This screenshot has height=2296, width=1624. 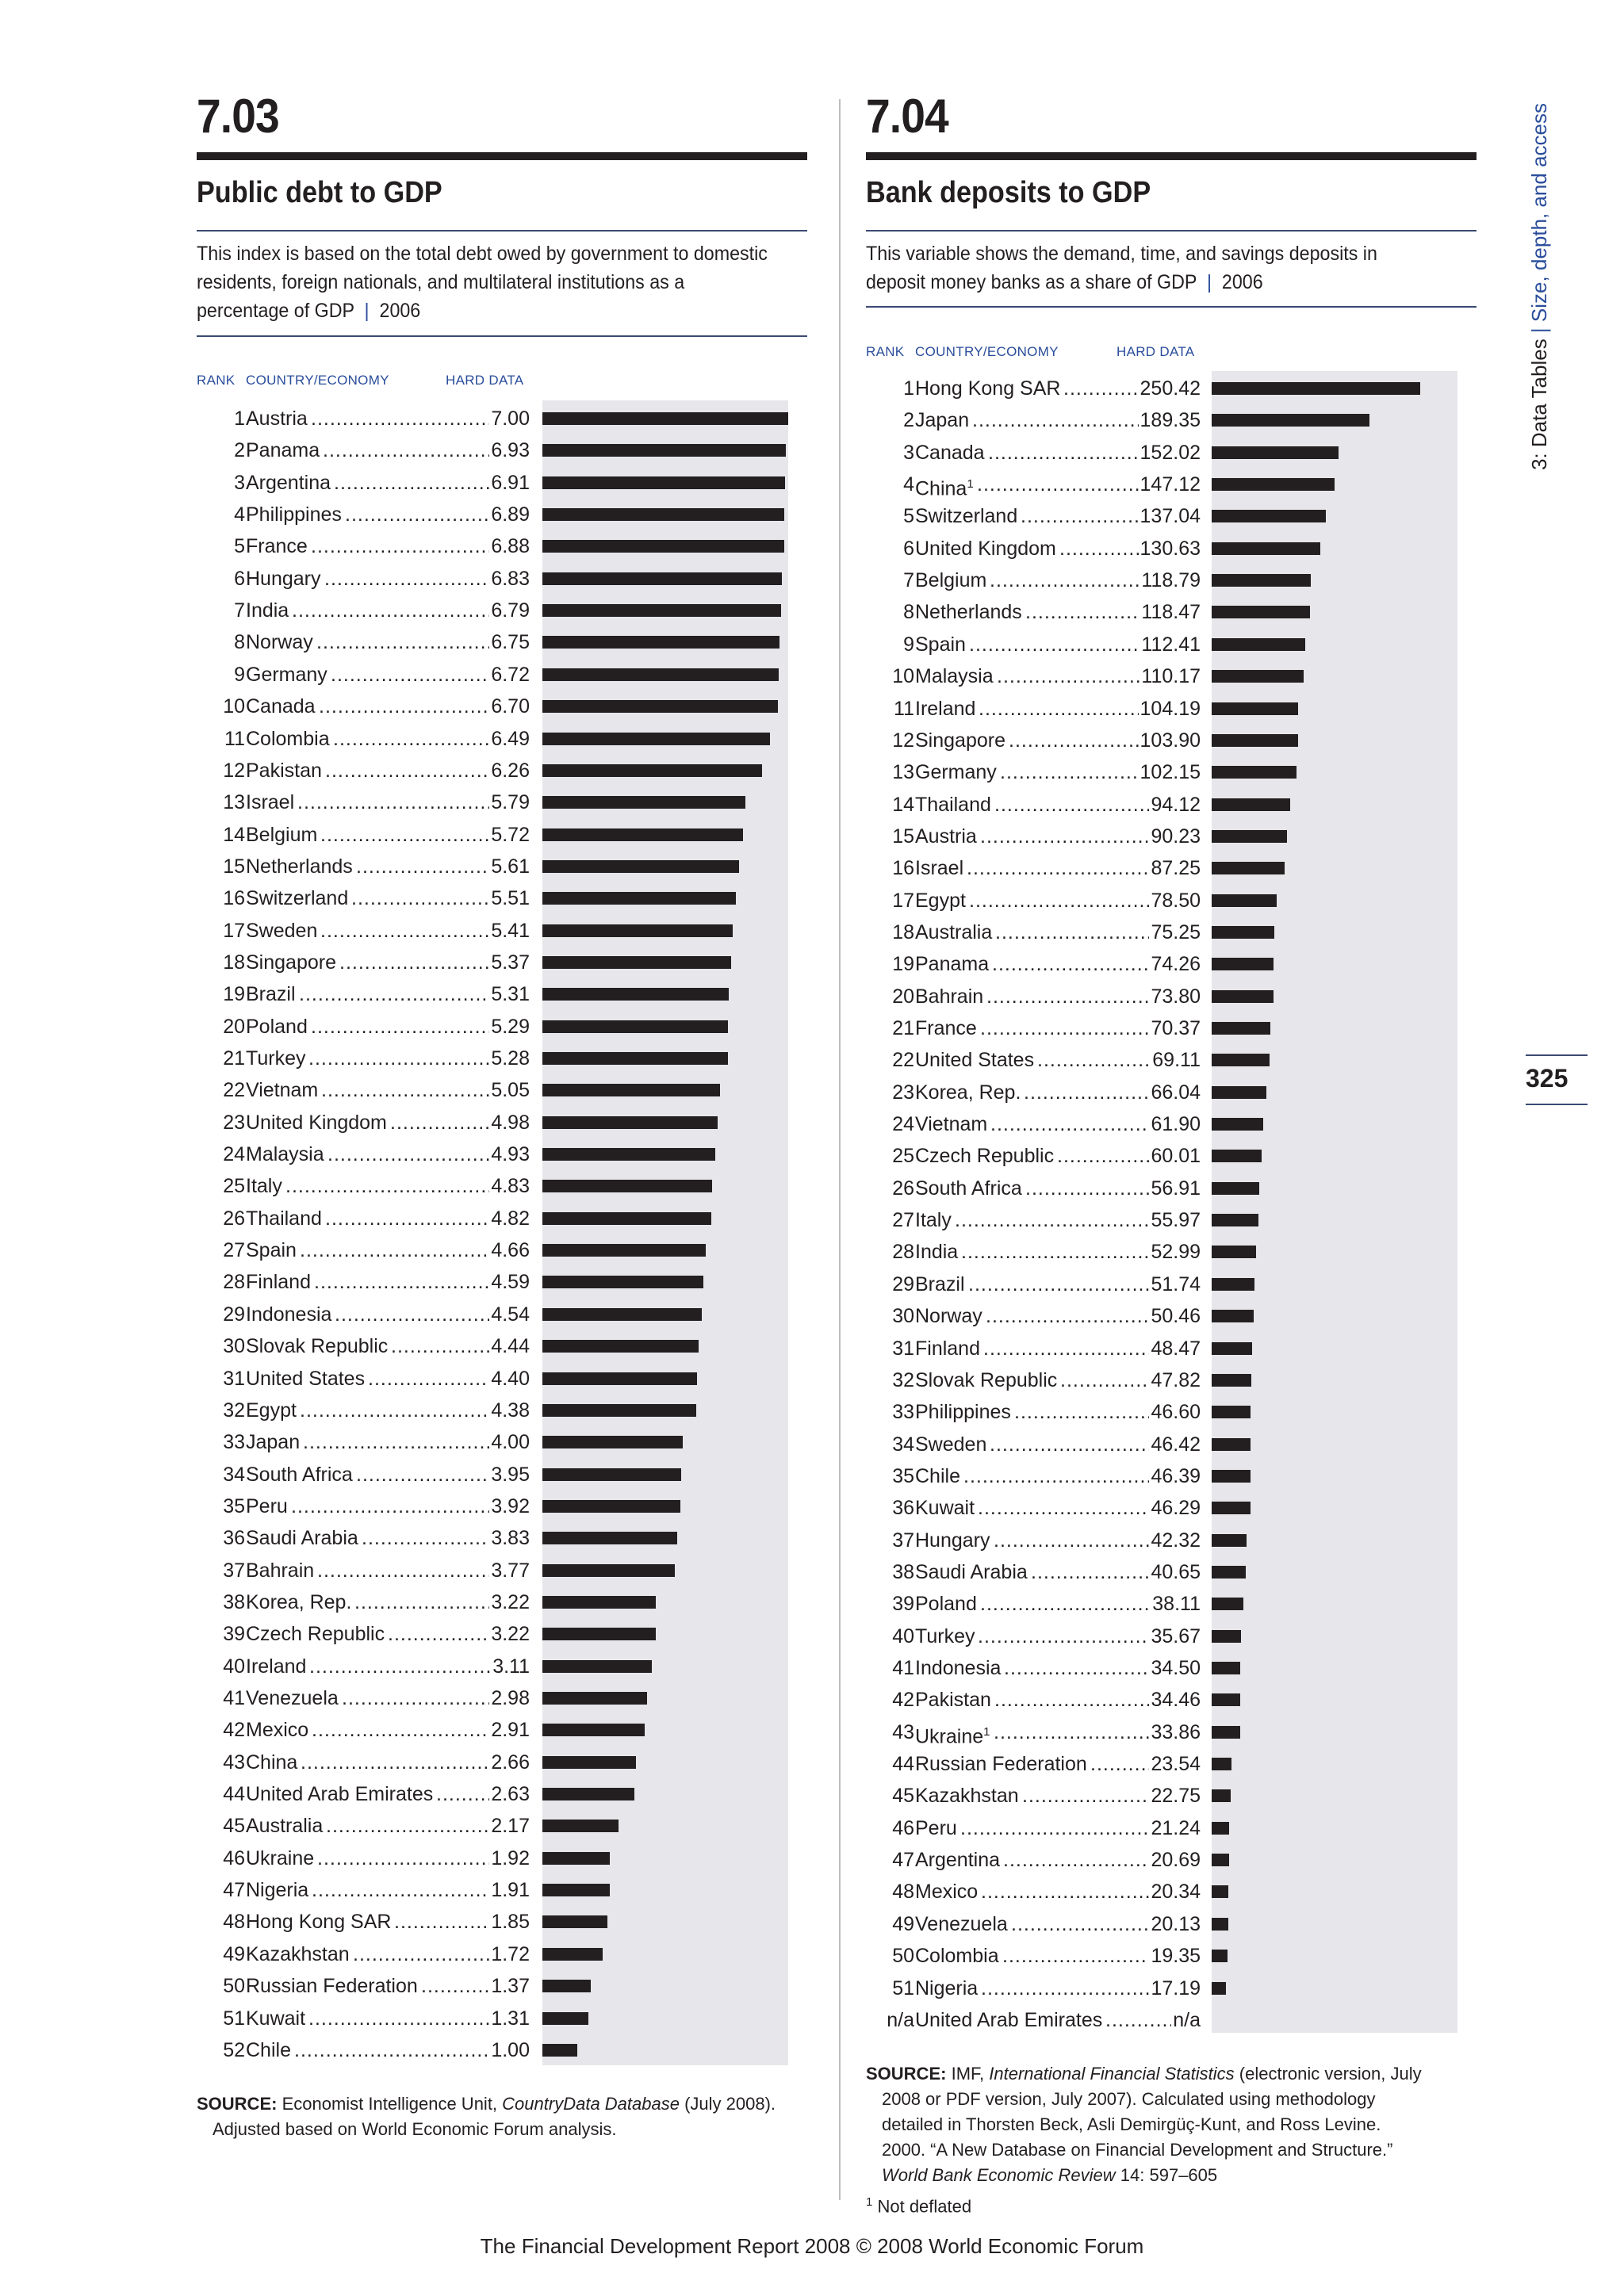 I want to click on row-value: 94.12, so click(x=1176, y=804).